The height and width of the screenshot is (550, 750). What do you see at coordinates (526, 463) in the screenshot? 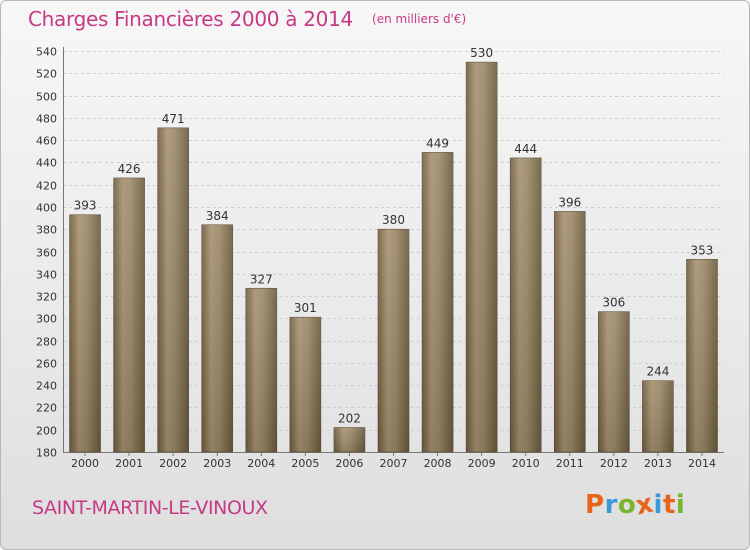
I see `x-tick-label: 2010` at bounding box center [526, 463].